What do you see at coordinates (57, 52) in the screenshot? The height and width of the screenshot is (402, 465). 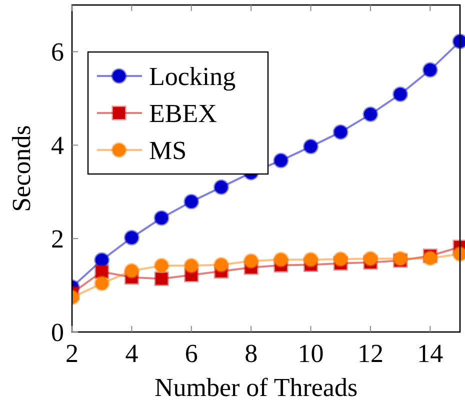 I see `y-tick-label: 6` at bounding box center [57, 52].